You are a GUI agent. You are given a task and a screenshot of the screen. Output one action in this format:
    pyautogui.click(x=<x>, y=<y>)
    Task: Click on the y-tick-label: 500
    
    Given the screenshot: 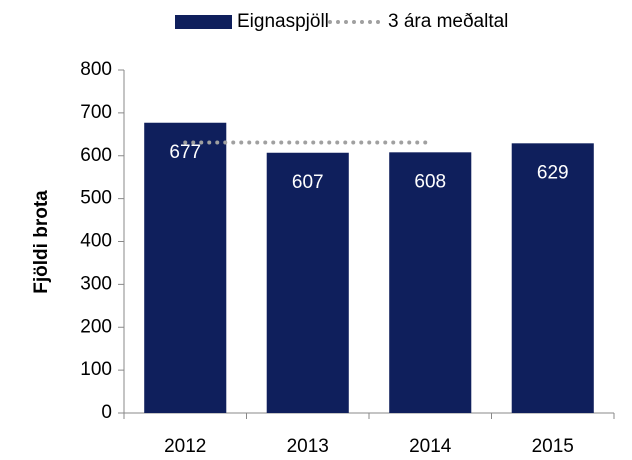 What is the action you would take?
    pyautogui.click(x=96, y=198)
    